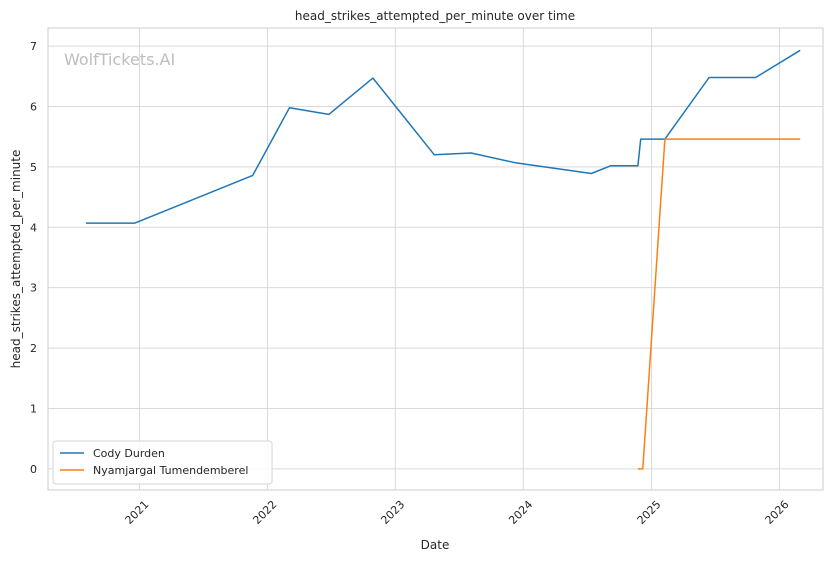 This screenshot has width=832, height=565. I want to click on x-tick-label: 2025, so click(649, 512).